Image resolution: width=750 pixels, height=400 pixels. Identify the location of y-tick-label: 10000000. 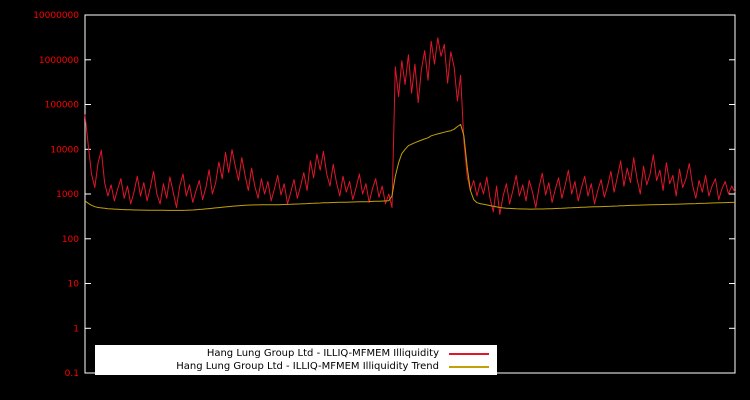
(56, 16).